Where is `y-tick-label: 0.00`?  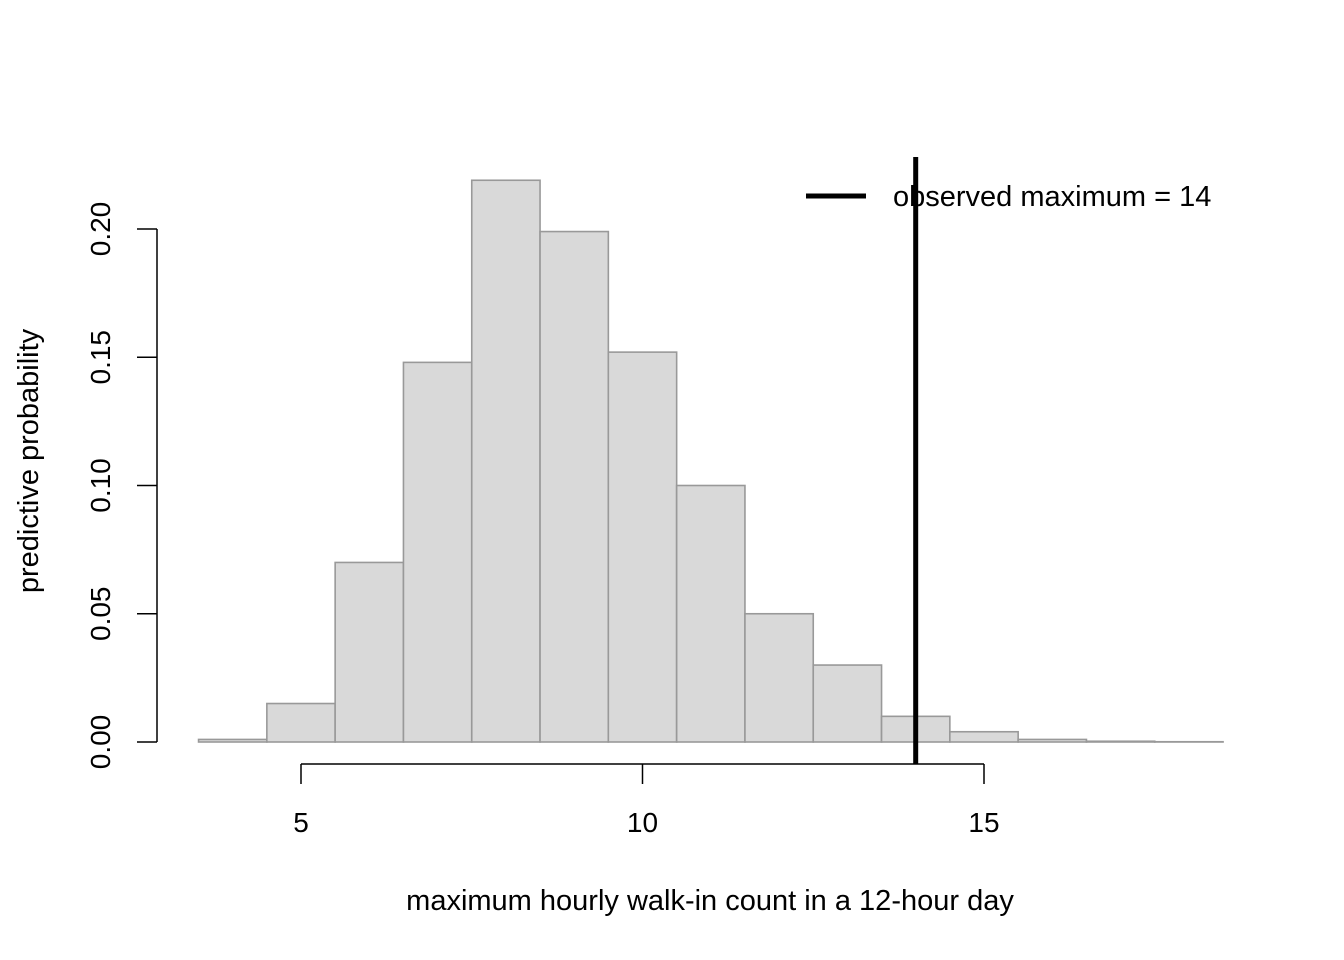
y-tick-label: 0.00 is located at coordinates (100, 742).